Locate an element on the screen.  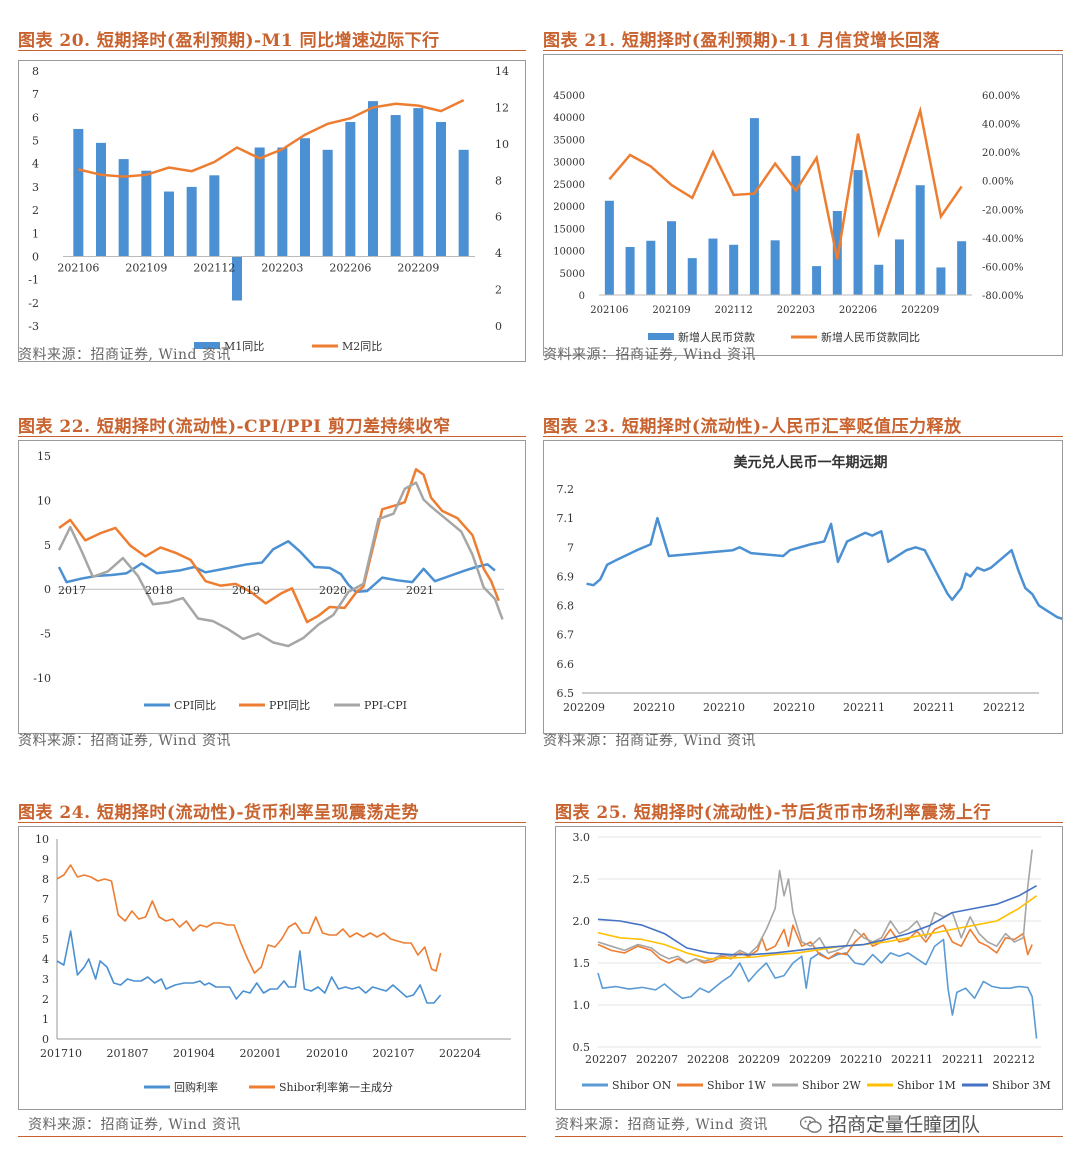
chart-25-source: 资料来源：招商证券, Wind 资讯 is located at coordinates (661, 1125).